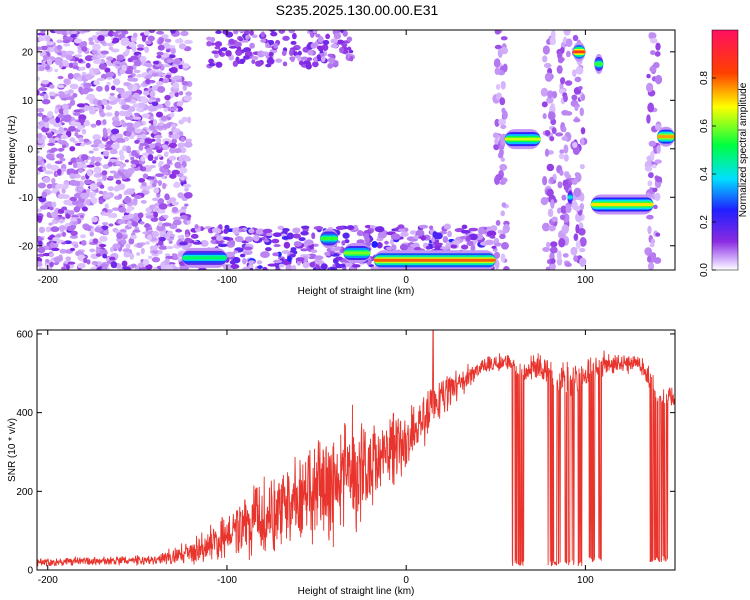 The height and width of the screenshot is (600, 750). Describe the element at coordinates (406, 580) in the screenshot. I see `snr-x-tick-label: 0` at that location.